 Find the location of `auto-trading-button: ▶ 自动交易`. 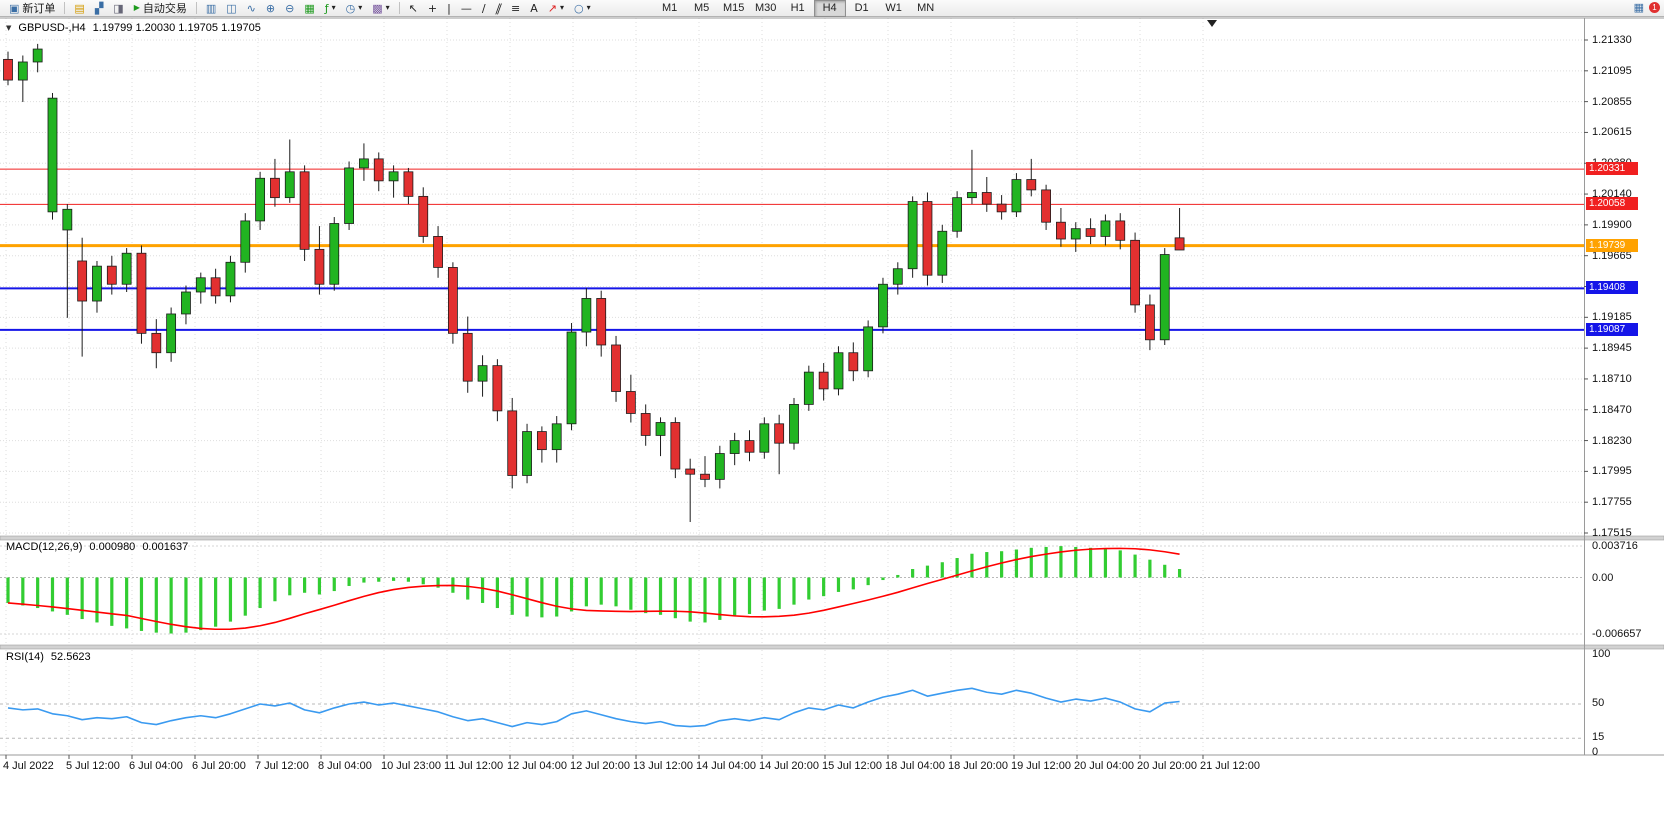

auto-trading-button: ▶ 自动交易 is located at coordinates (160, 8).